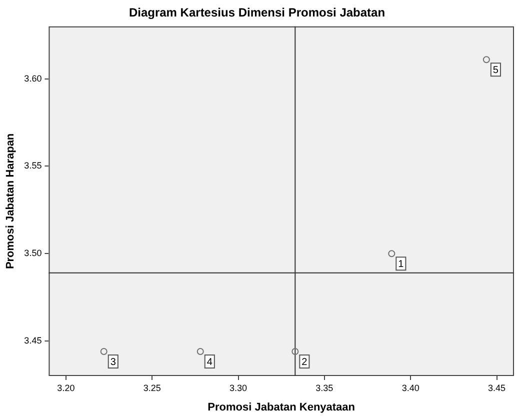 The height and width of the screenshot is (418, 522). What do you see at coordinates (33, 341) in the screenshot?
I see `y-tick-label: 3.45` at bounding box center [33, 341].